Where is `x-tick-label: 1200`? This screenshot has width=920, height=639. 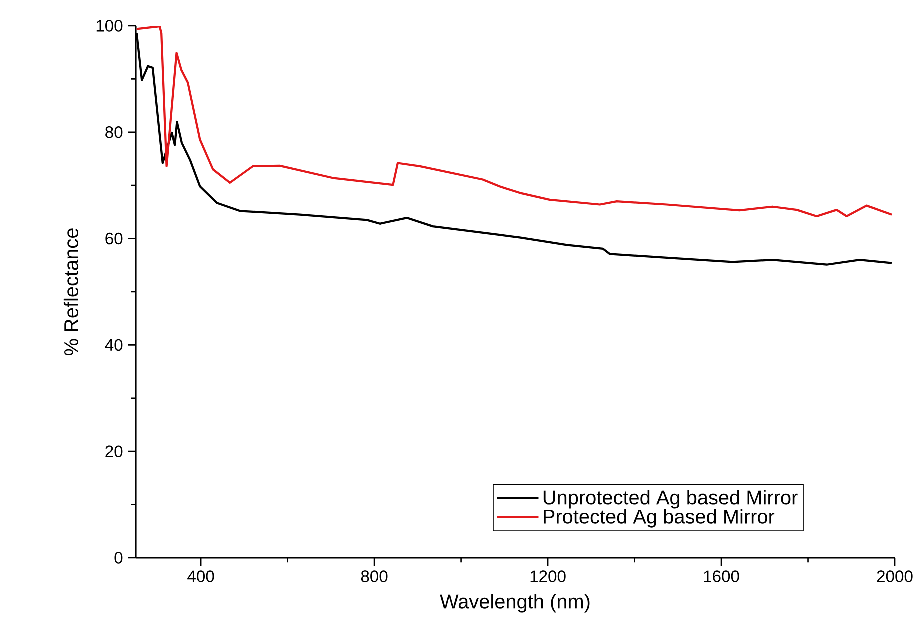 x-tick-label: 1200 is located at coordinates (548, 576).